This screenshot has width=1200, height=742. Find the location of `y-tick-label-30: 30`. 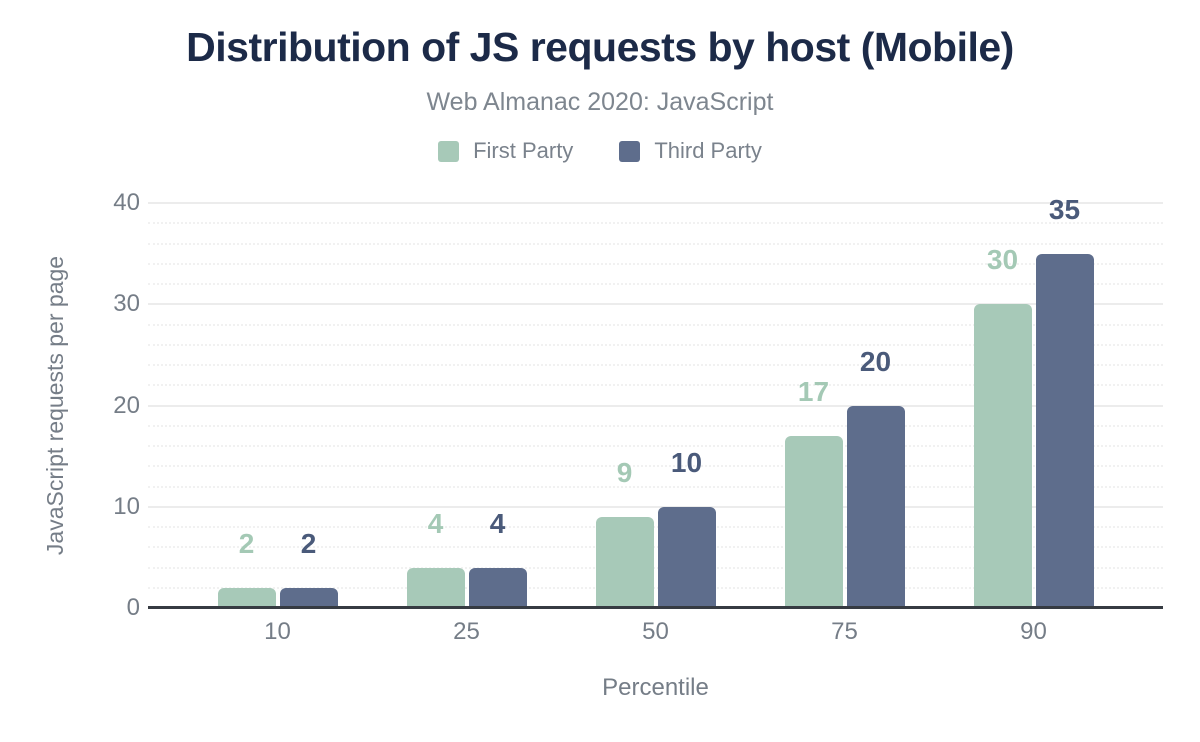

y-tick-label-30: 30 is located at coordinates (126, 304).